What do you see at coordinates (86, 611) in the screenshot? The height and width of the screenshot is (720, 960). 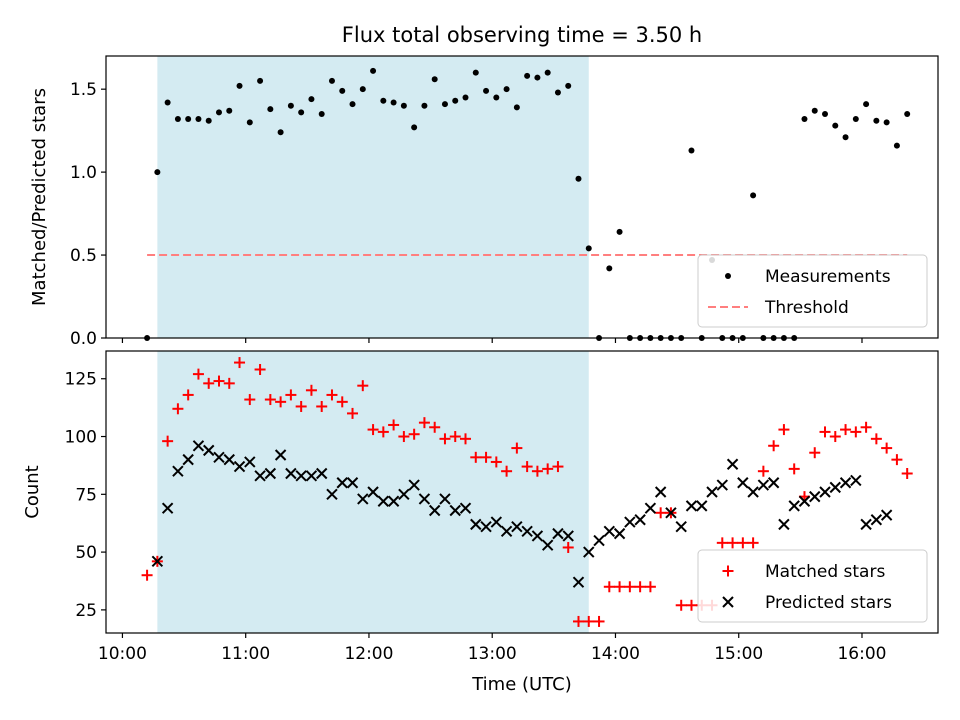 I see `bottom-ytick-label: 25` at bounding box center [86, 611].